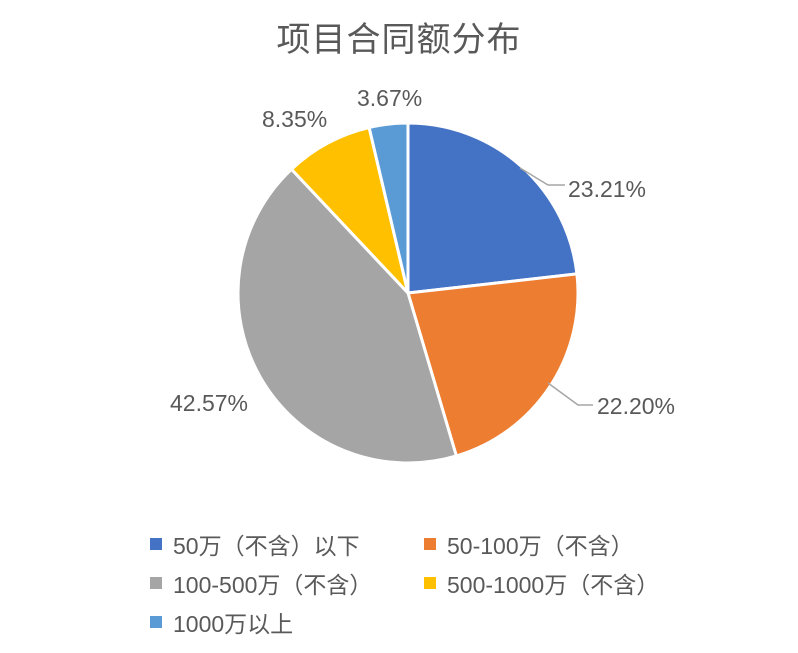  What do you see at coordinates (209, 403) in the screenshot?
I see `data-label: 42.57%` at bounding box center [209, 403].